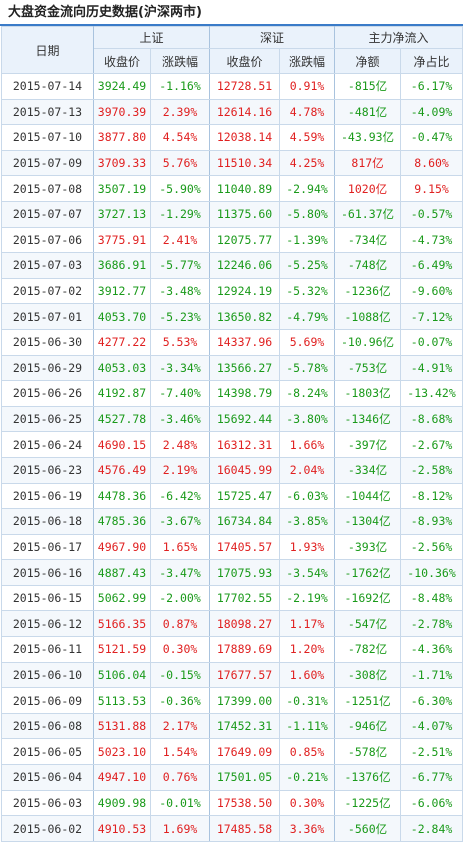 The width and height of the screenshot is (463, 842). What do you see at coordinates (245, 393) in the screenshot?
I see `sz-close-cell: 14398.79` at bounding box center [245, 393].